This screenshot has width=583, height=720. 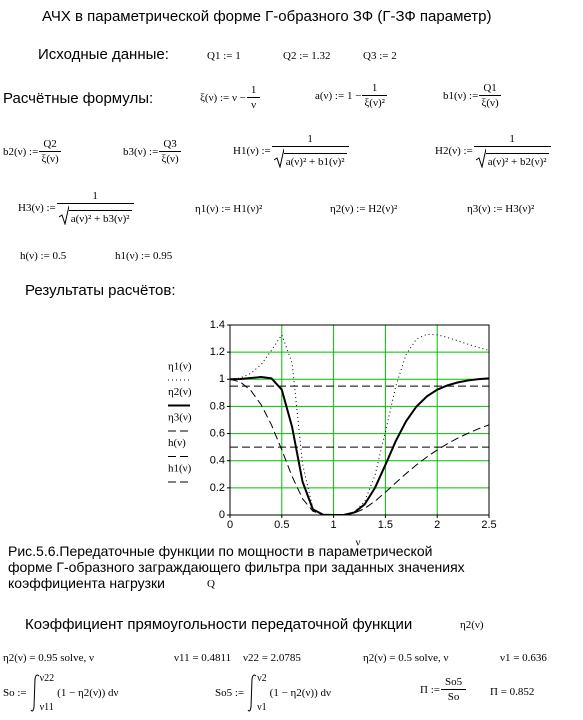 I want to click on integral-lhs: So5 :=, so click(x=230, y=693).